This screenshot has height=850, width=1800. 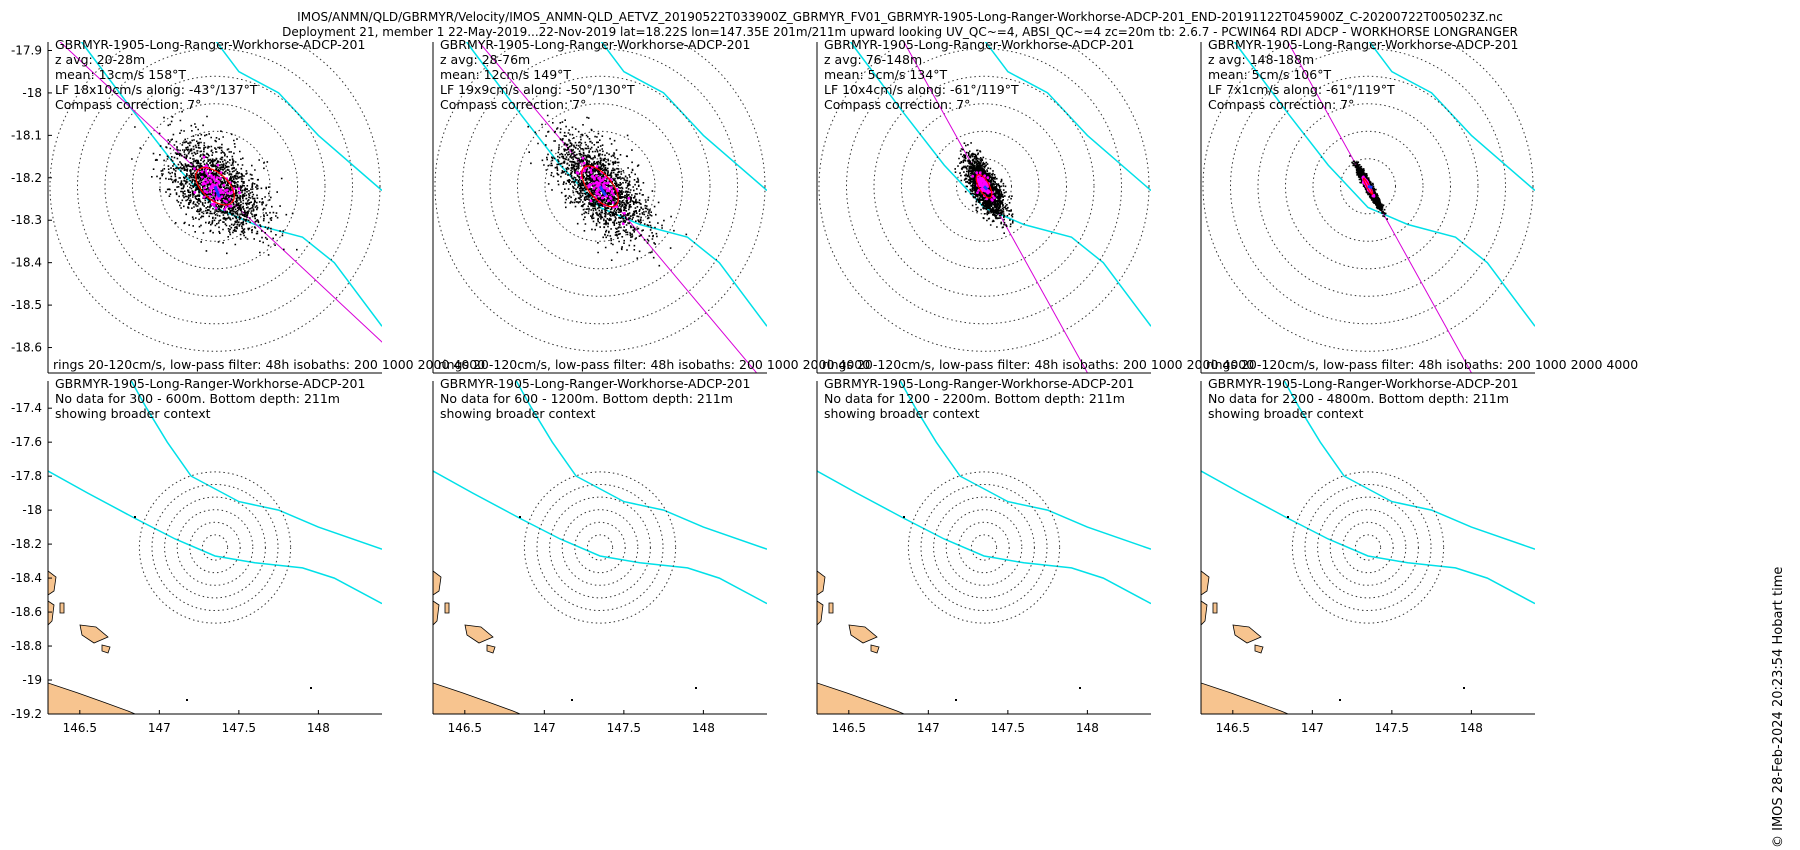 What do you see at coordinates (861, 698) in the screenshot?
I see `coastline` at bounding box center [861, 698].